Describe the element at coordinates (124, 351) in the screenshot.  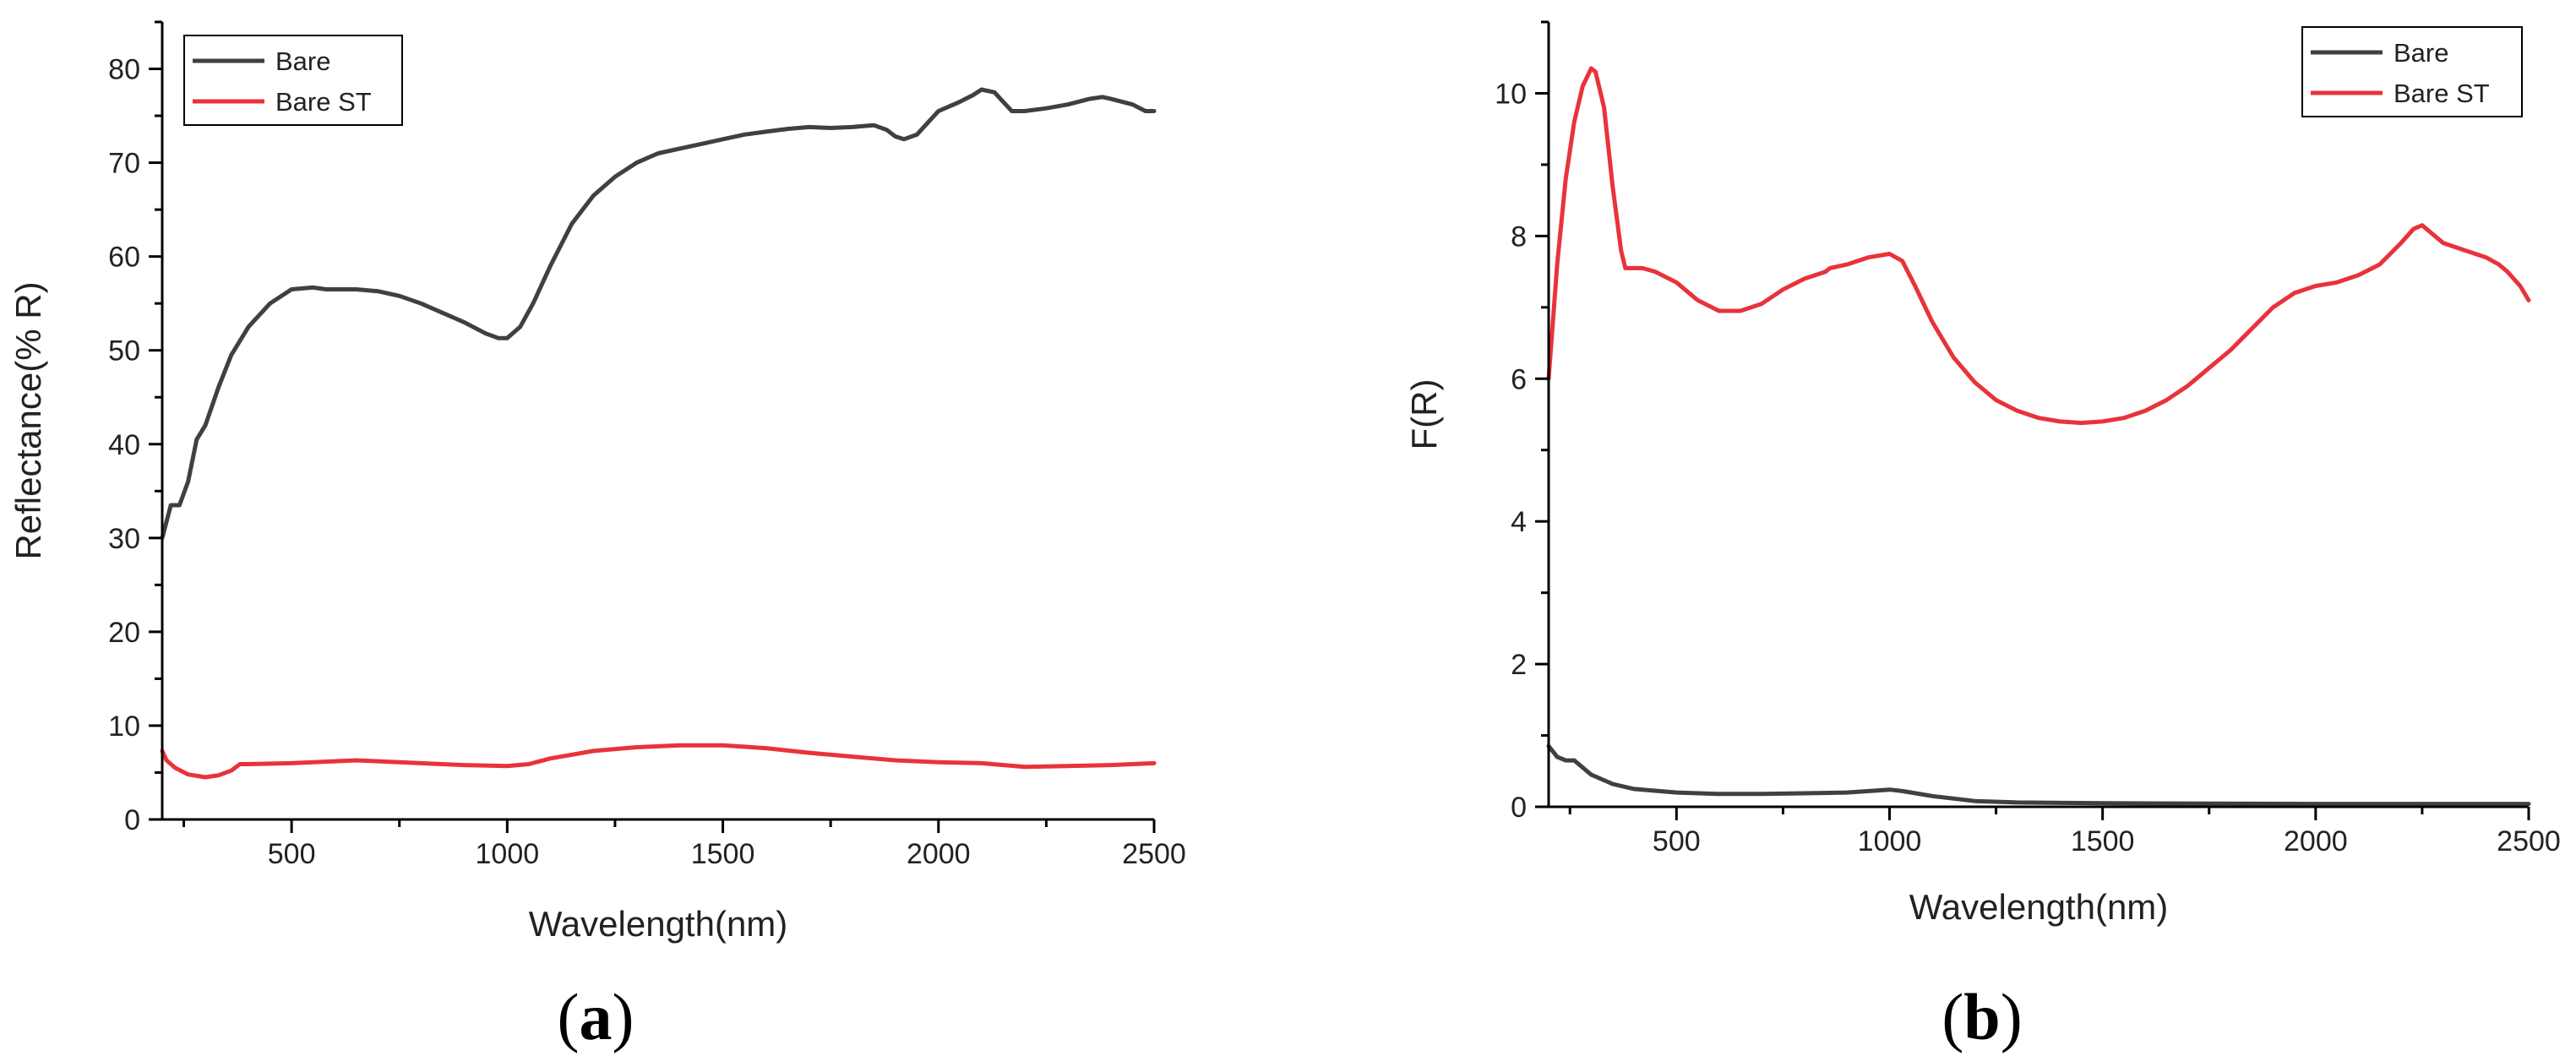
I see `y-tick-label: 50` at that location.